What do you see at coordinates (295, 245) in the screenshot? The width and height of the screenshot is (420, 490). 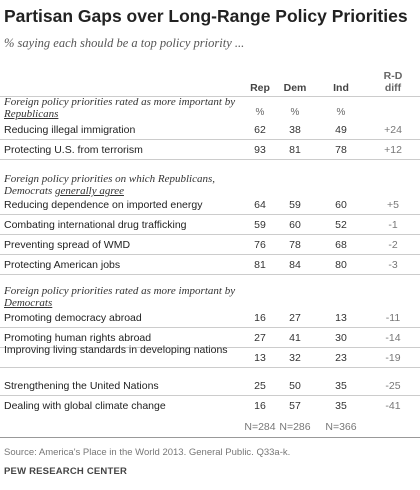 I see `cell-dem: 78` at bounding box center [295, 245].